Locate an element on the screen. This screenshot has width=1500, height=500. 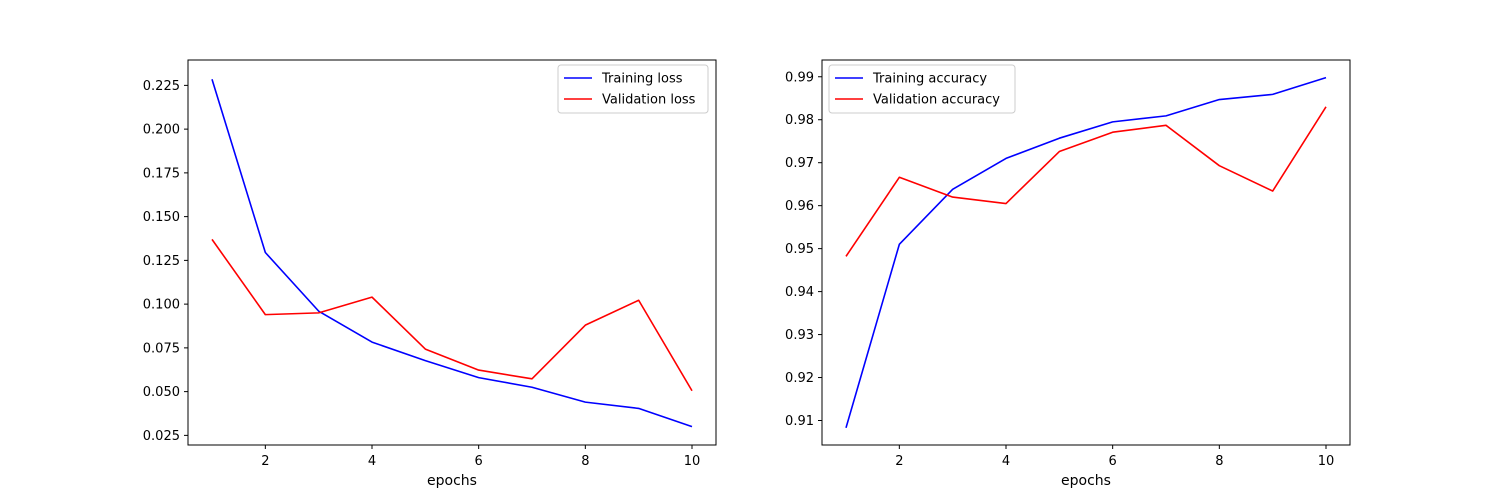
loss-x-tick-label: 6 is located at coordinates (479, 461).